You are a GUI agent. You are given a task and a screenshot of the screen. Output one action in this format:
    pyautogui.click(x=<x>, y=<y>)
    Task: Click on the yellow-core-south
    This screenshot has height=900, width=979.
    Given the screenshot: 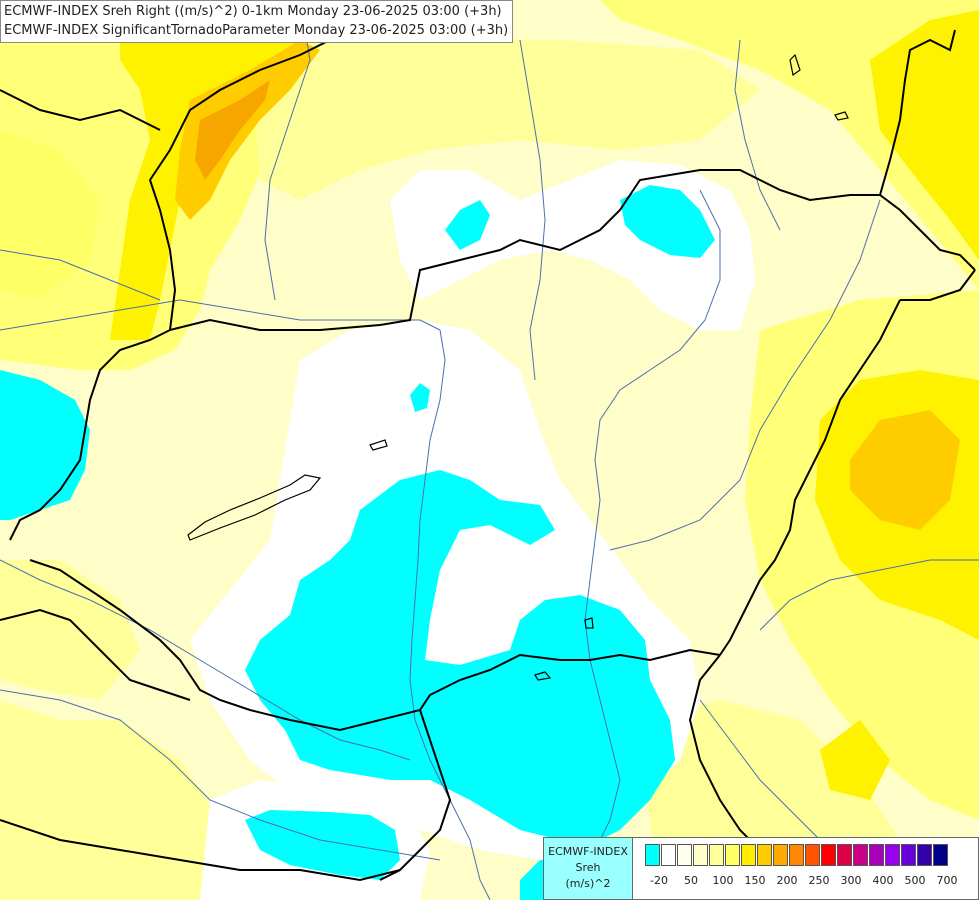 What is the action you would take?
    pyautogui.click(x=855, y=760)
    